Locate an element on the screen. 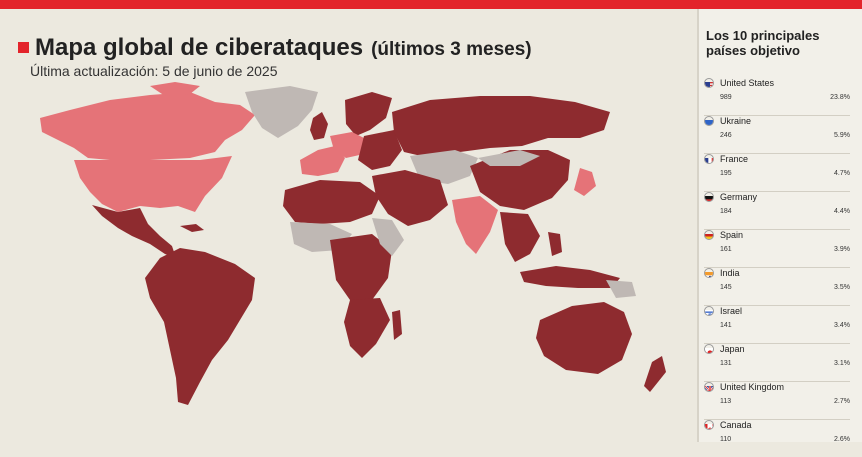 Image resolution: width=862 pixels, height=457 pixels. country-eastern-europe is located at coordinates (380, 150).